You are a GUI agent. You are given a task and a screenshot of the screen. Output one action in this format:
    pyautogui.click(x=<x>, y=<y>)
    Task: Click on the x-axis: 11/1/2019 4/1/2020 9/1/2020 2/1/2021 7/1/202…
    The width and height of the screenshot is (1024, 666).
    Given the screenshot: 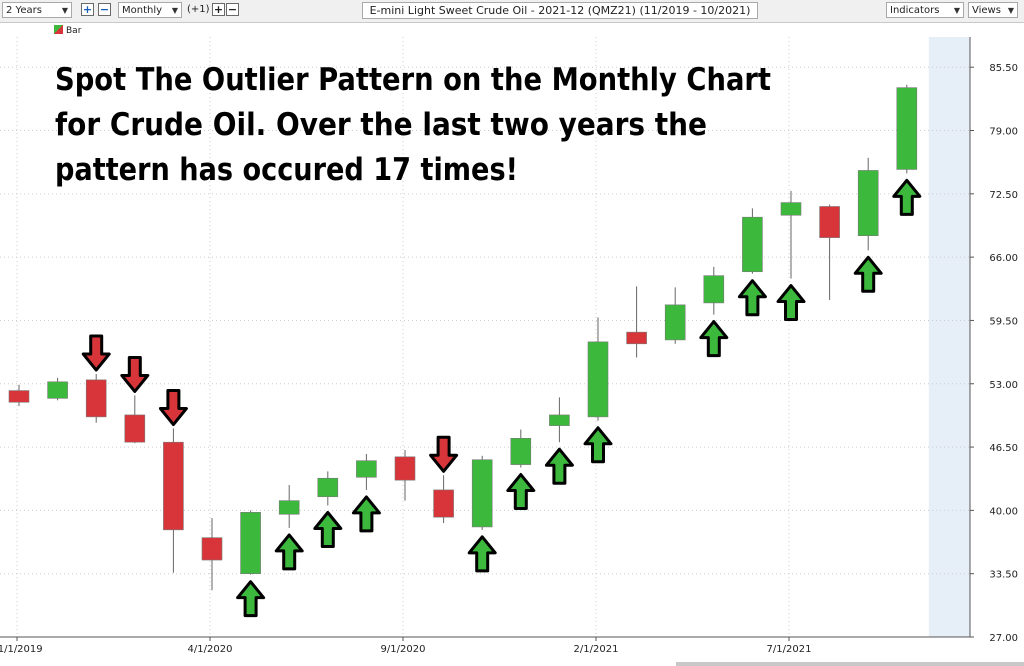 What is the action you would take?
    pyautogui.click(x=485, y=645)
    